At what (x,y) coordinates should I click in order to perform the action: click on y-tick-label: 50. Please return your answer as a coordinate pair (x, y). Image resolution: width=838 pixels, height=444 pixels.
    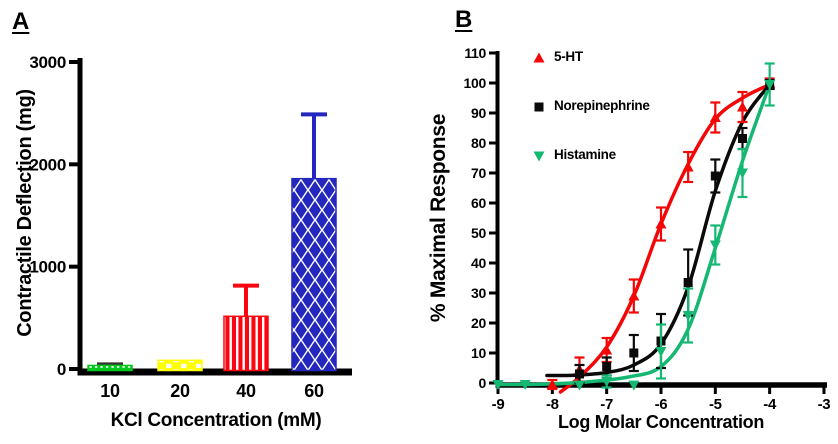
    Looking at the image, I should click on (478, 233).